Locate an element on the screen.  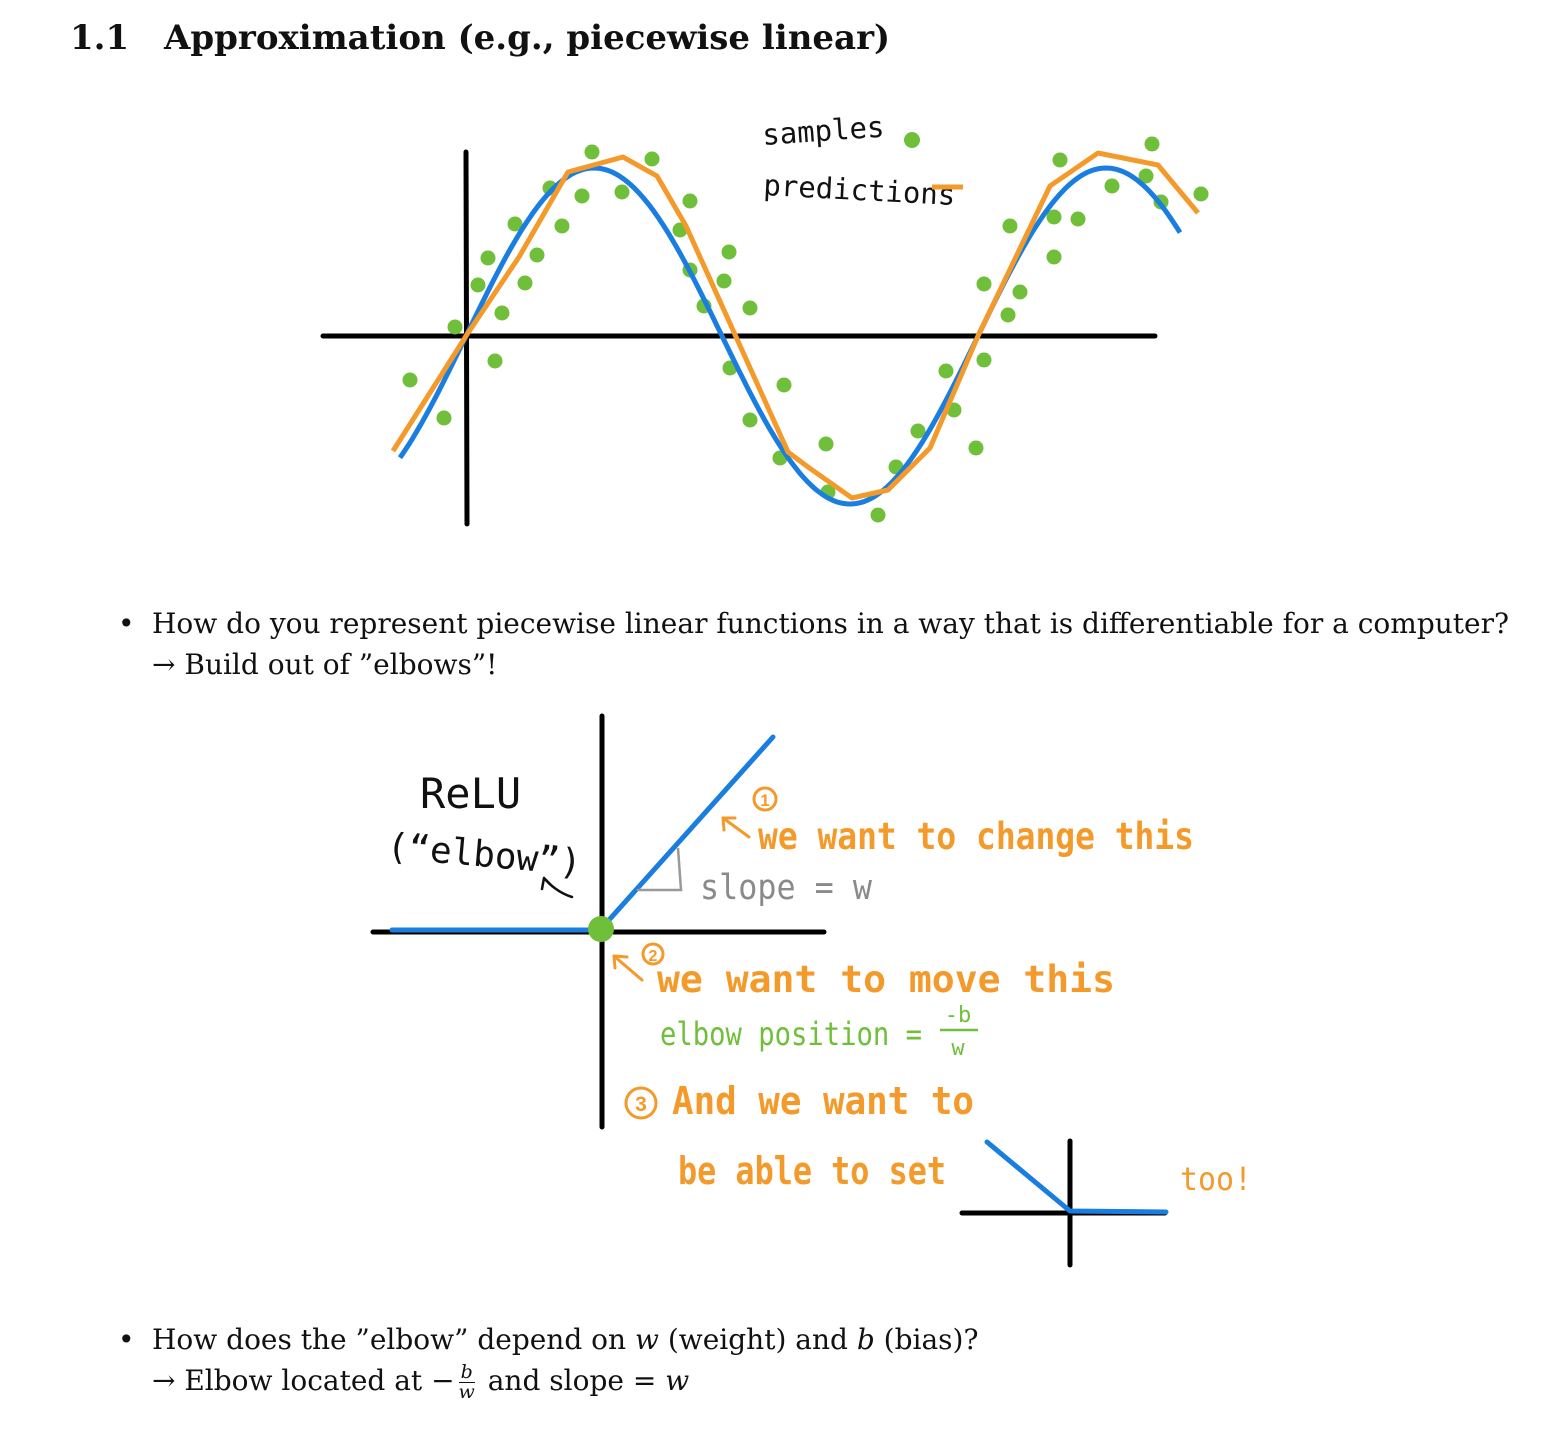
step-2-badge is located at coordinates (653, 954).